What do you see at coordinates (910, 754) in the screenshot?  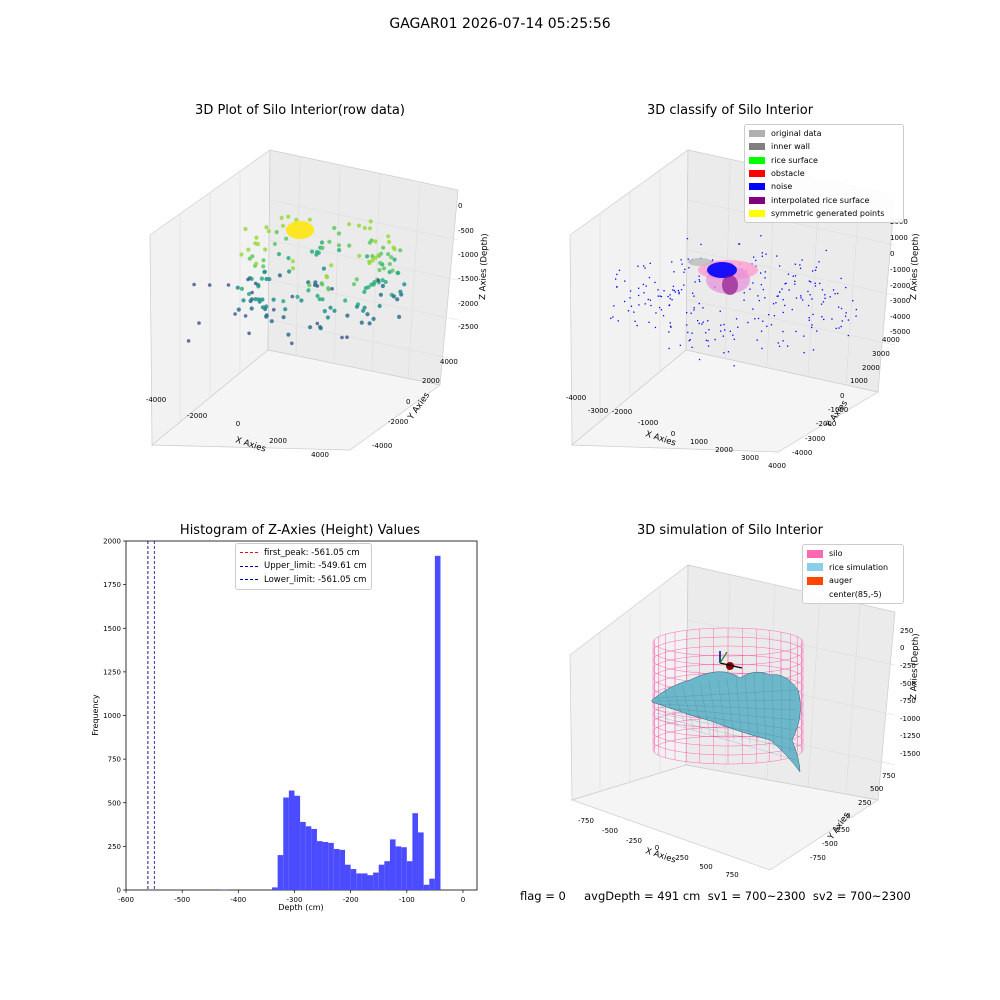 I see `simulation-z-tick: -1500` at bounding box center [910, 754].